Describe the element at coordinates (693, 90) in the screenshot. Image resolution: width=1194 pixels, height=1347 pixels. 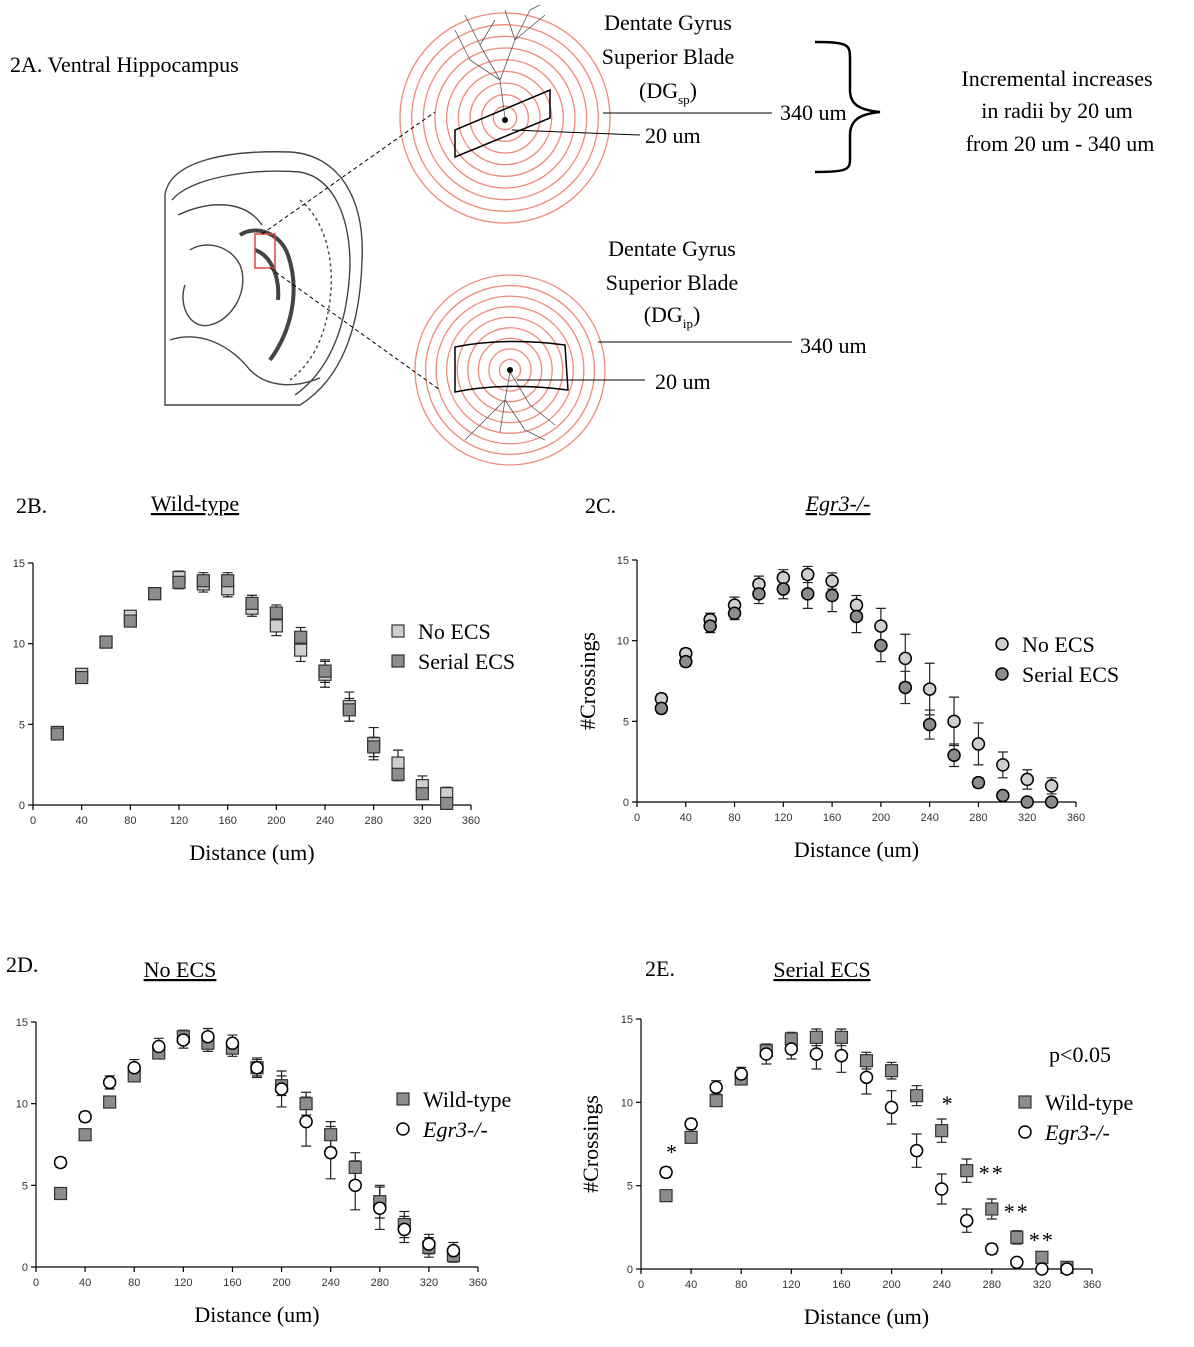
I see `label: )` at that location.